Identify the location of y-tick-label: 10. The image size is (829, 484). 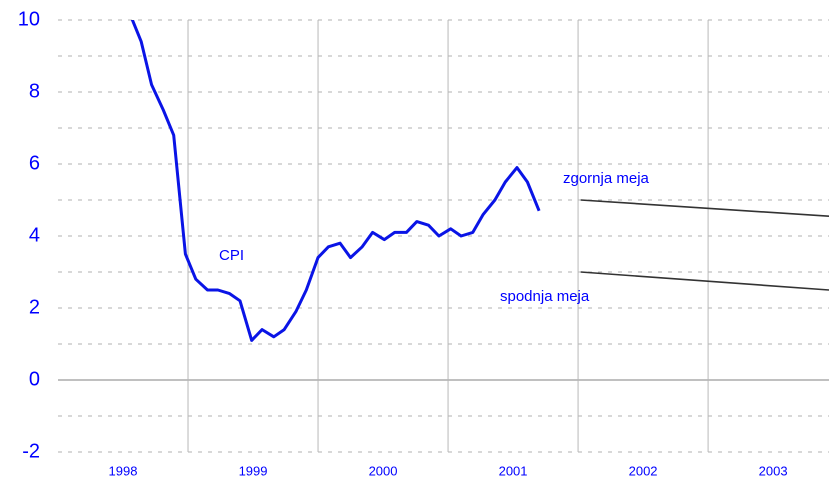
(29, 19).